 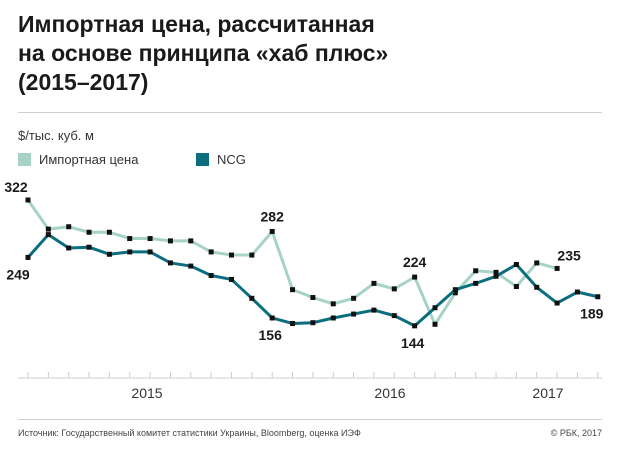 I want to click on data-label: 144, so click(x=413, y=343).